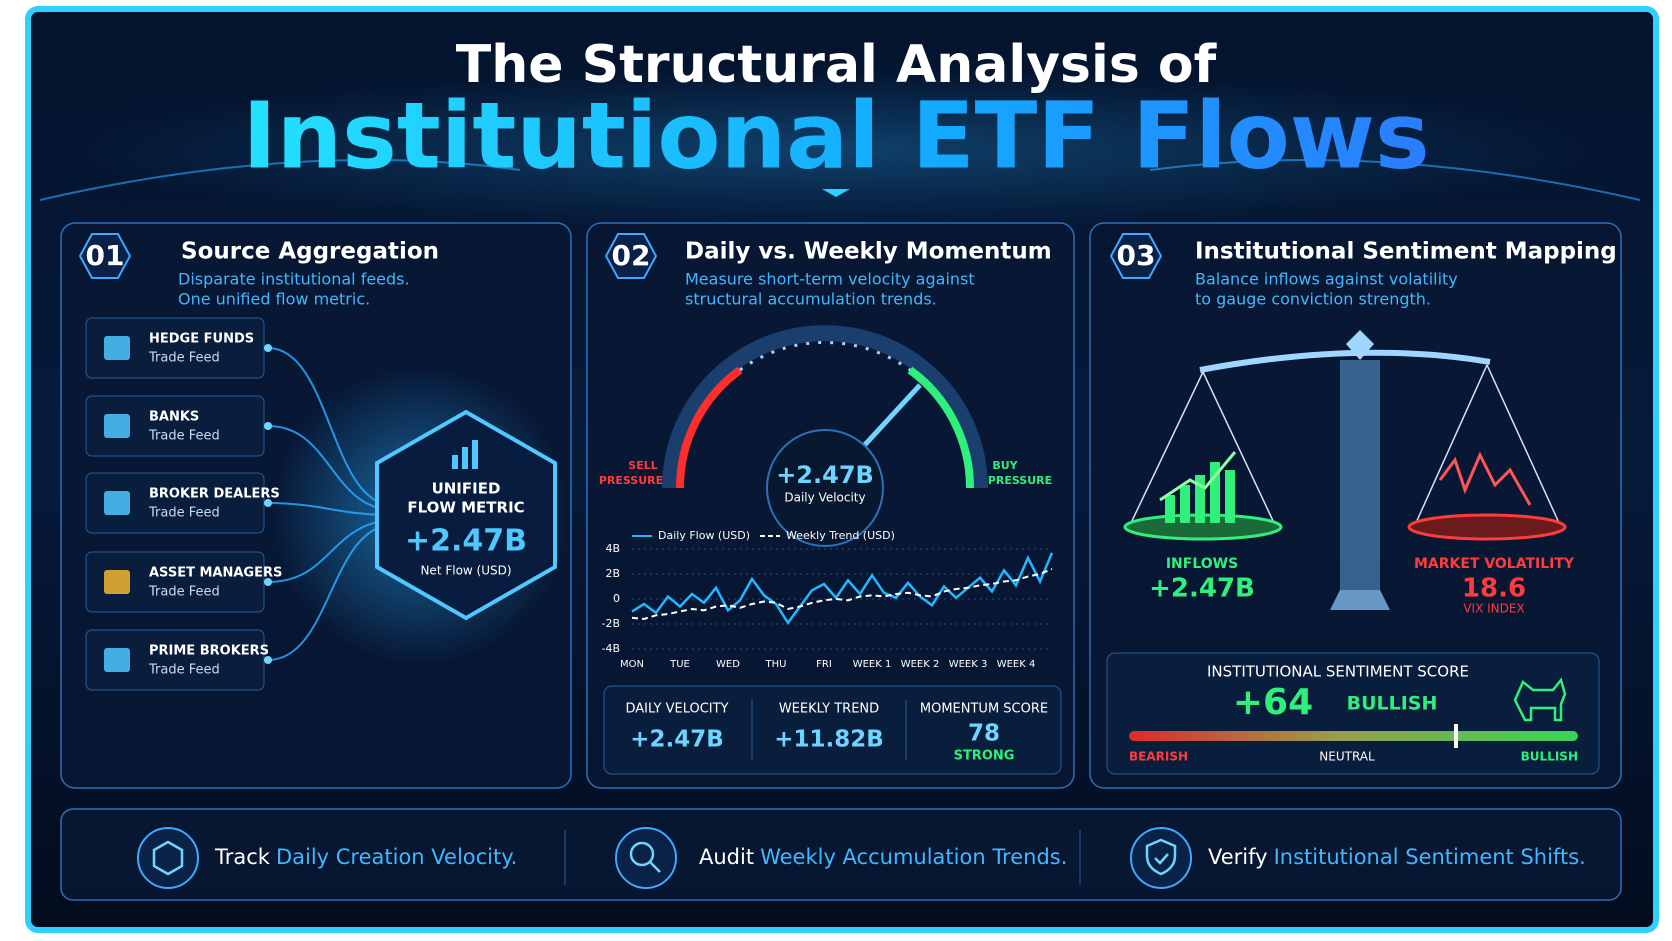 Image resolution: width=1672 pixels, height=941 pixels. What do you see at coordinates (837, 65) in the screenshot?
I see `title-line-1: The Structural Analysis of` at bounding box center [837, 65].